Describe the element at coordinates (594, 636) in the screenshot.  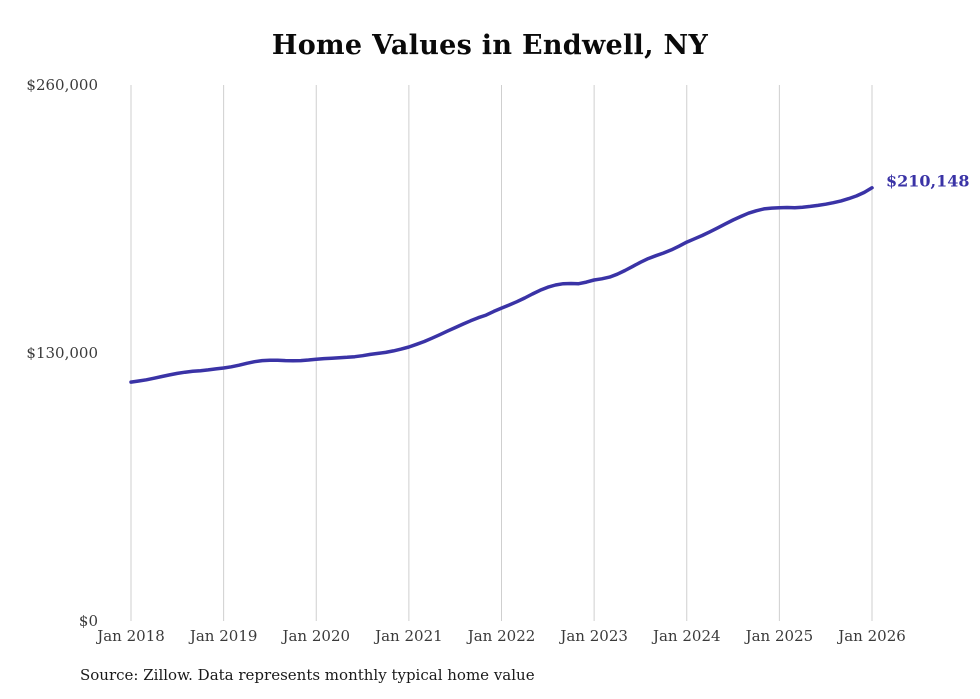
I see `x-axis-tick-label: Jan 2023` at that location.